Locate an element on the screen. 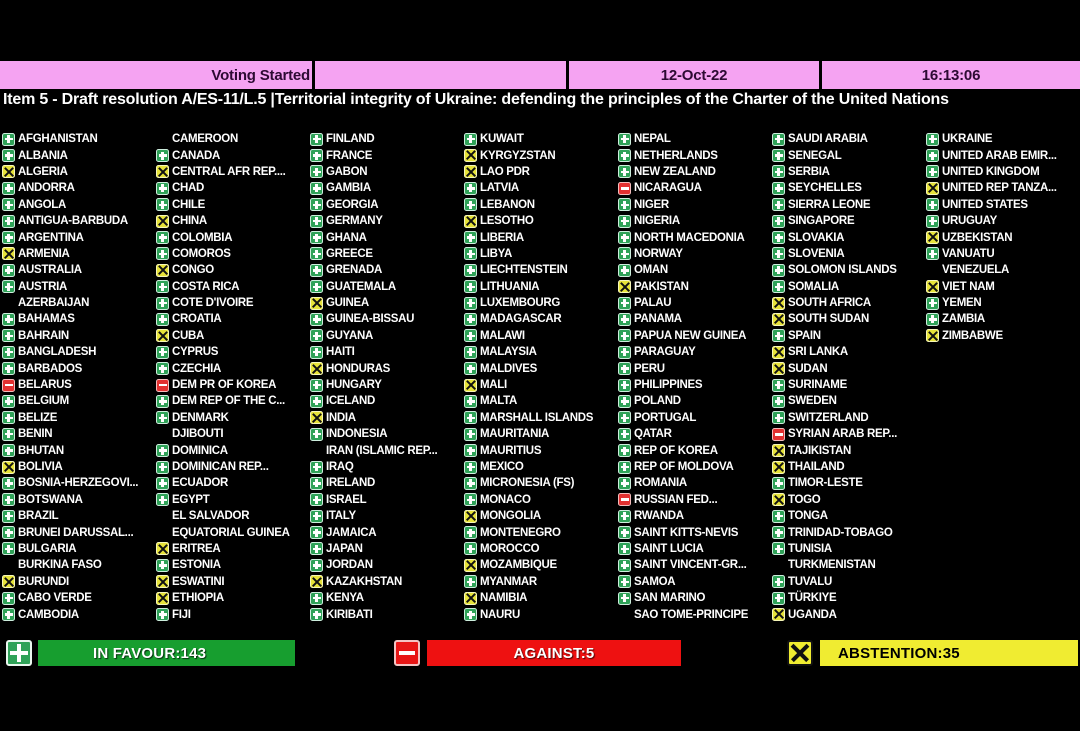  country-label: PALAU is located at coordinates (653, 303).